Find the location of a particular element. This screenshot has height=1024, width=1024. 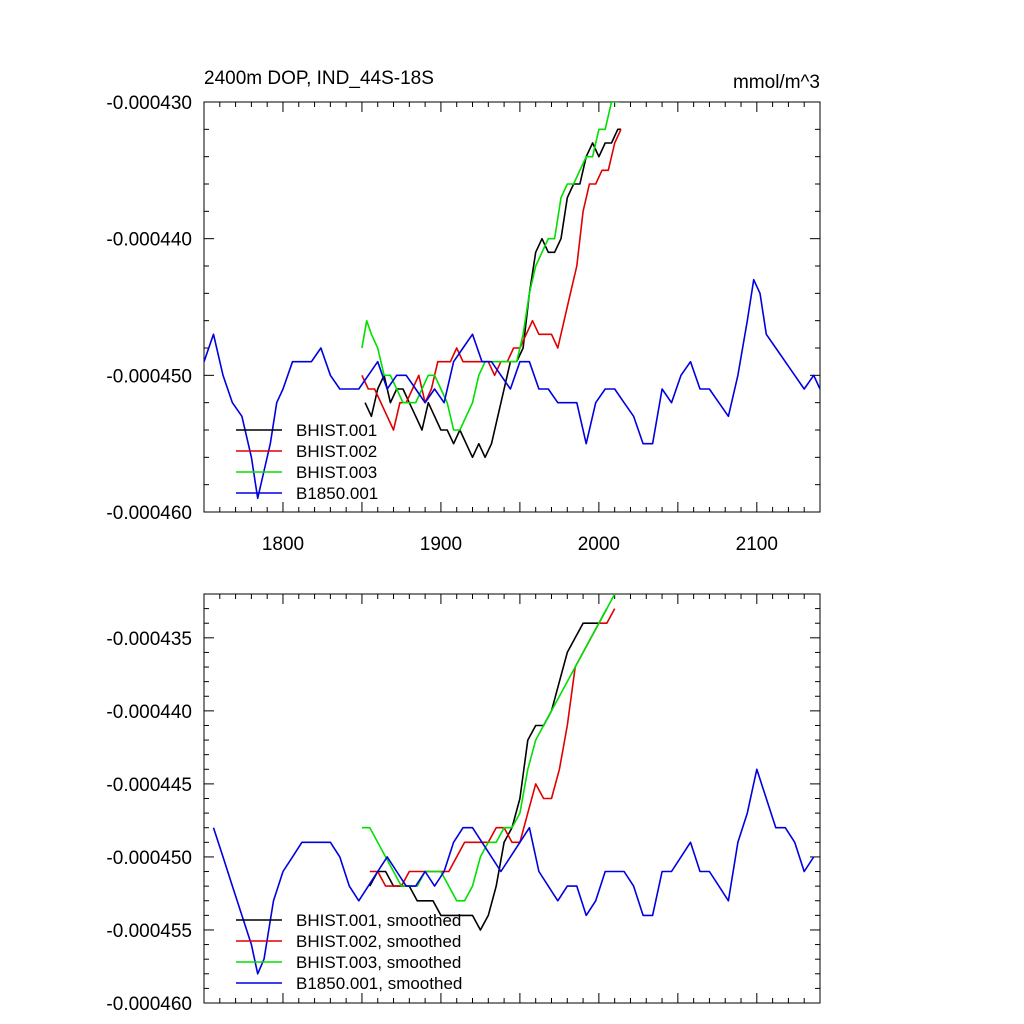

legend-label-bhist-001: BHIST.001 is located at coordinates (336, 430).